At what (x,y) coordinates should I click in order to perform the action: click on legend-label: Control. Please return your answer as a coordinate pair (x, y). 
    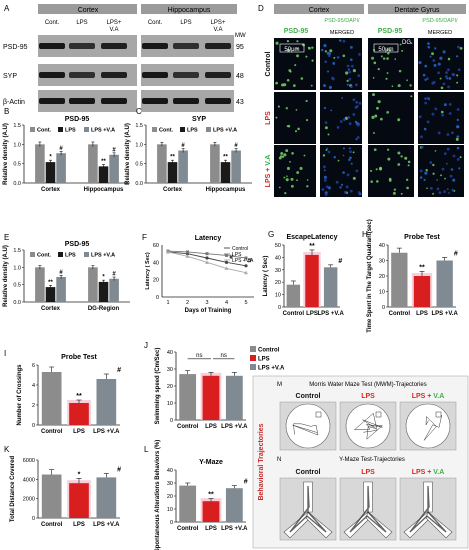
    Looking at the image, I should click on (240, 249).